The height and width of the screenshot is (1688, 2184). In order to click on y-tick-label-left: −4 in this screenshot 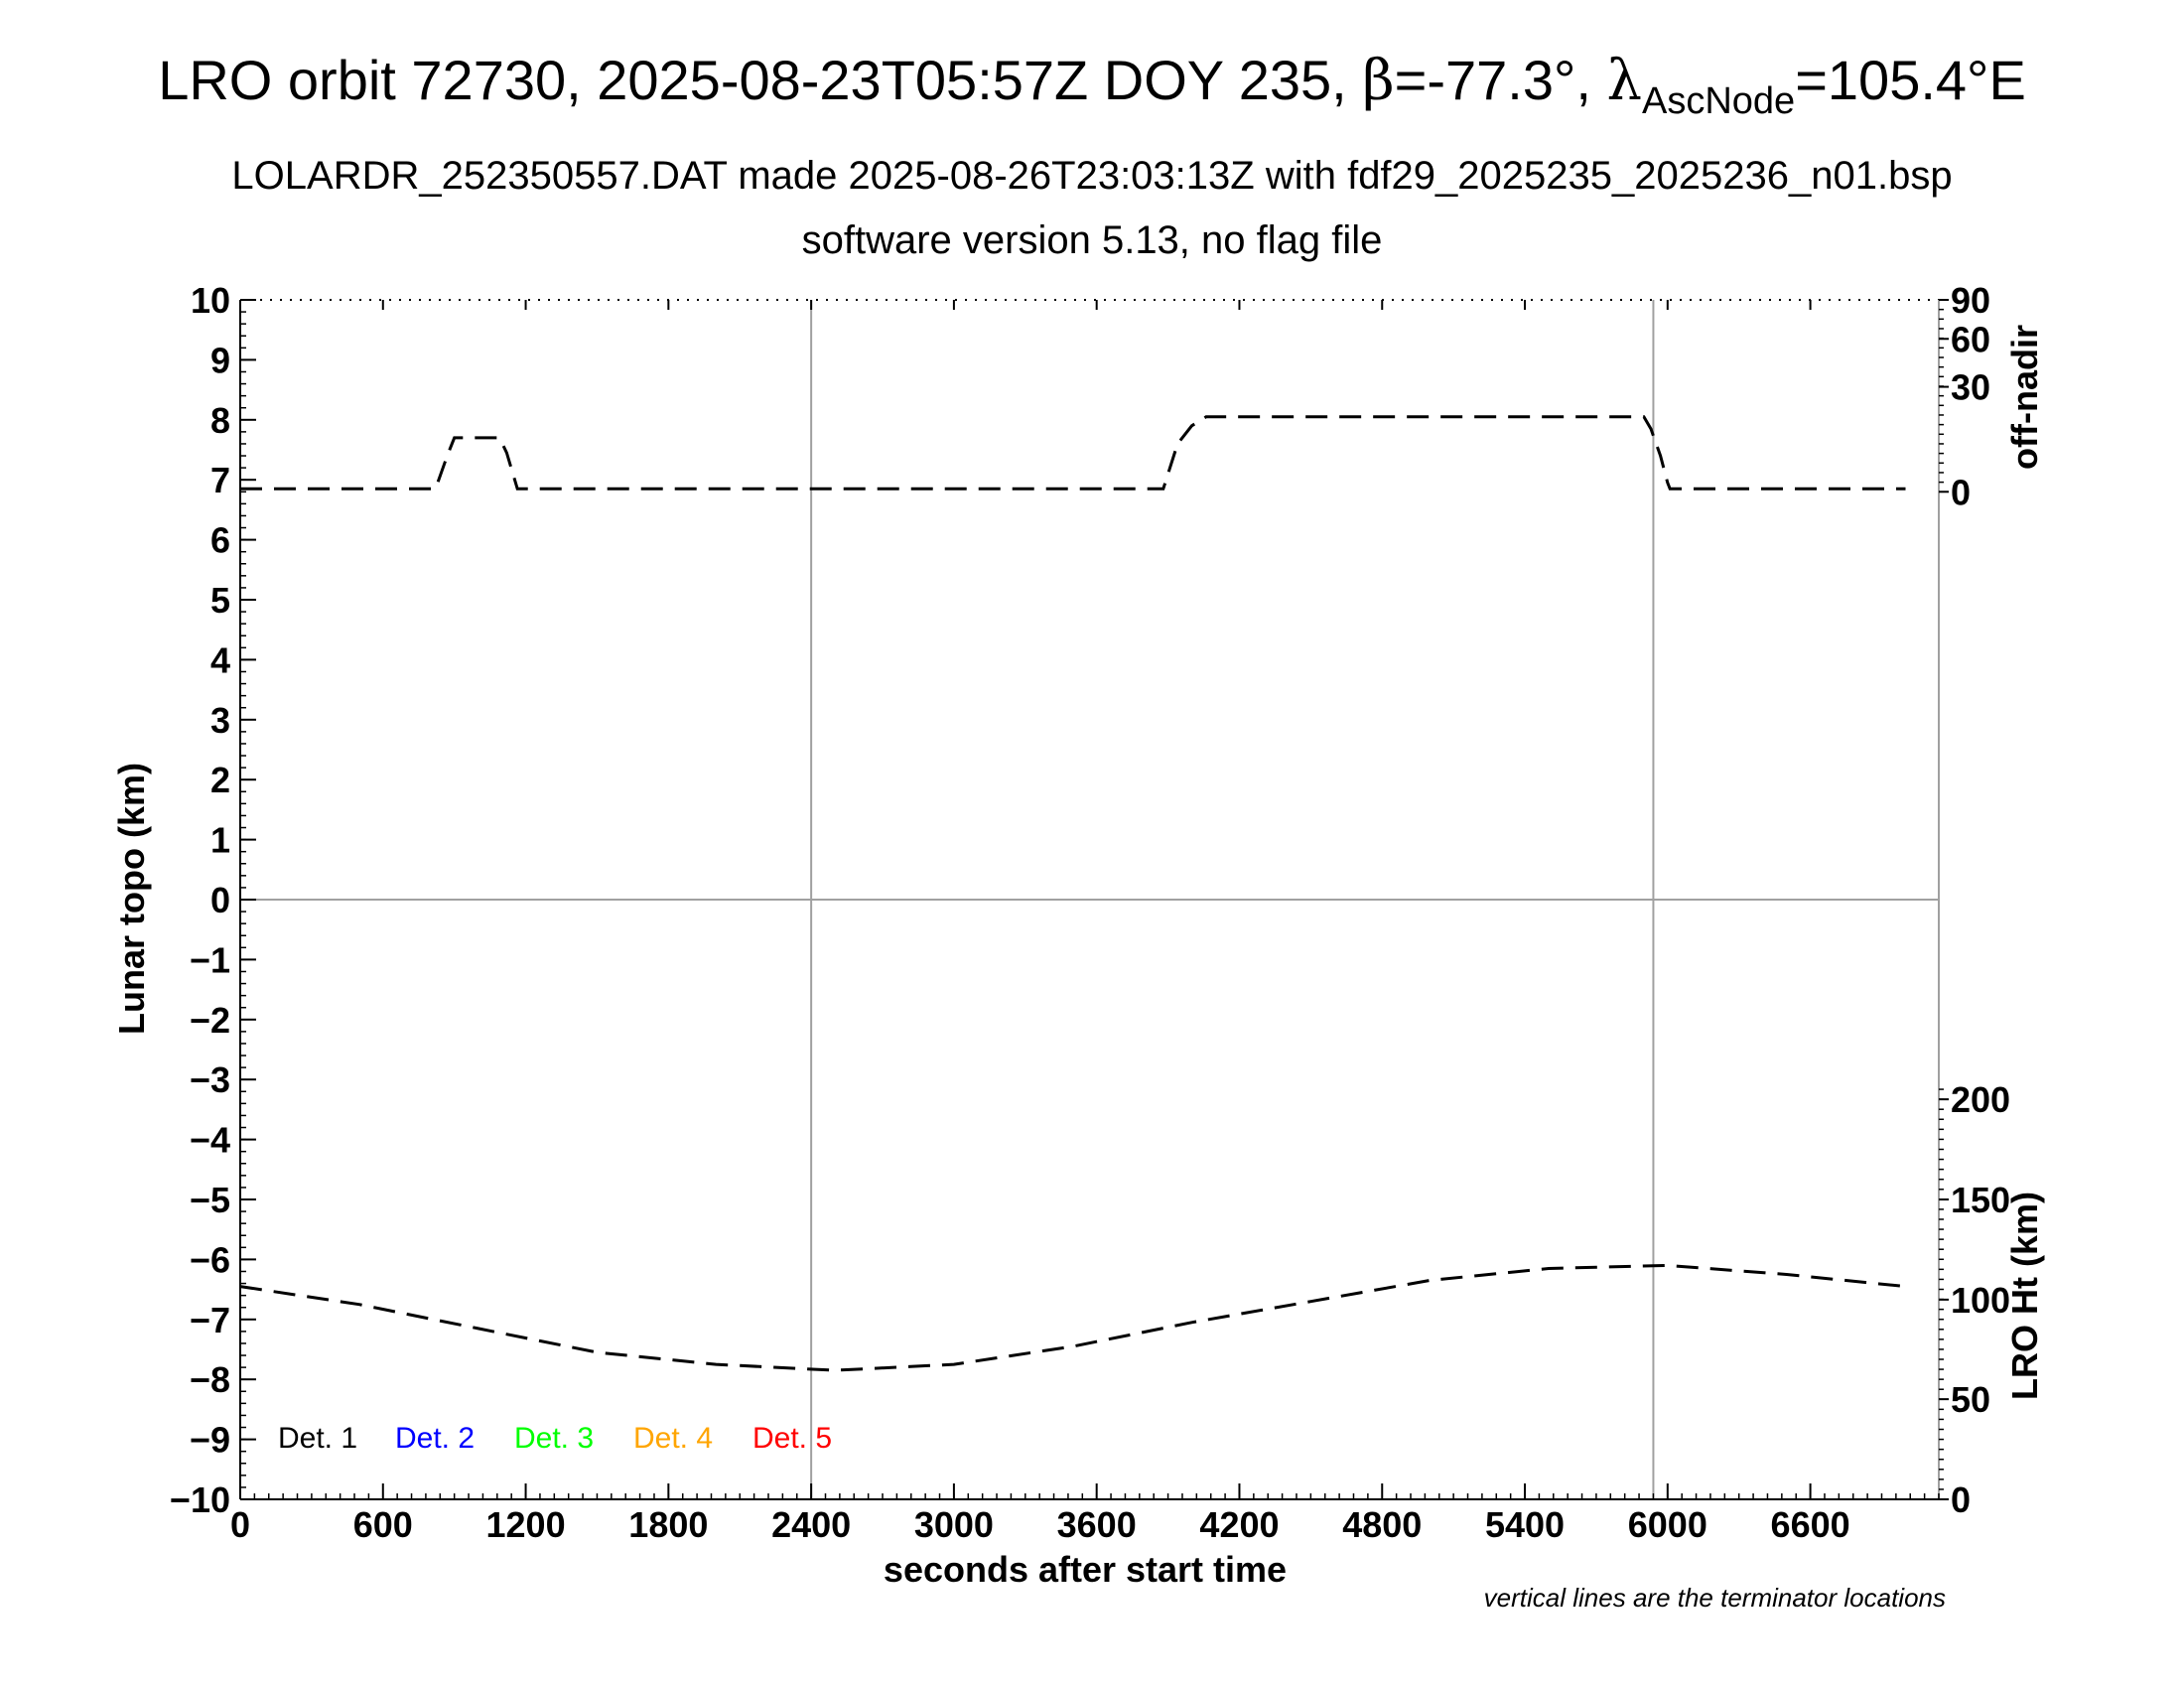, I will do `click(210, 1140)`.